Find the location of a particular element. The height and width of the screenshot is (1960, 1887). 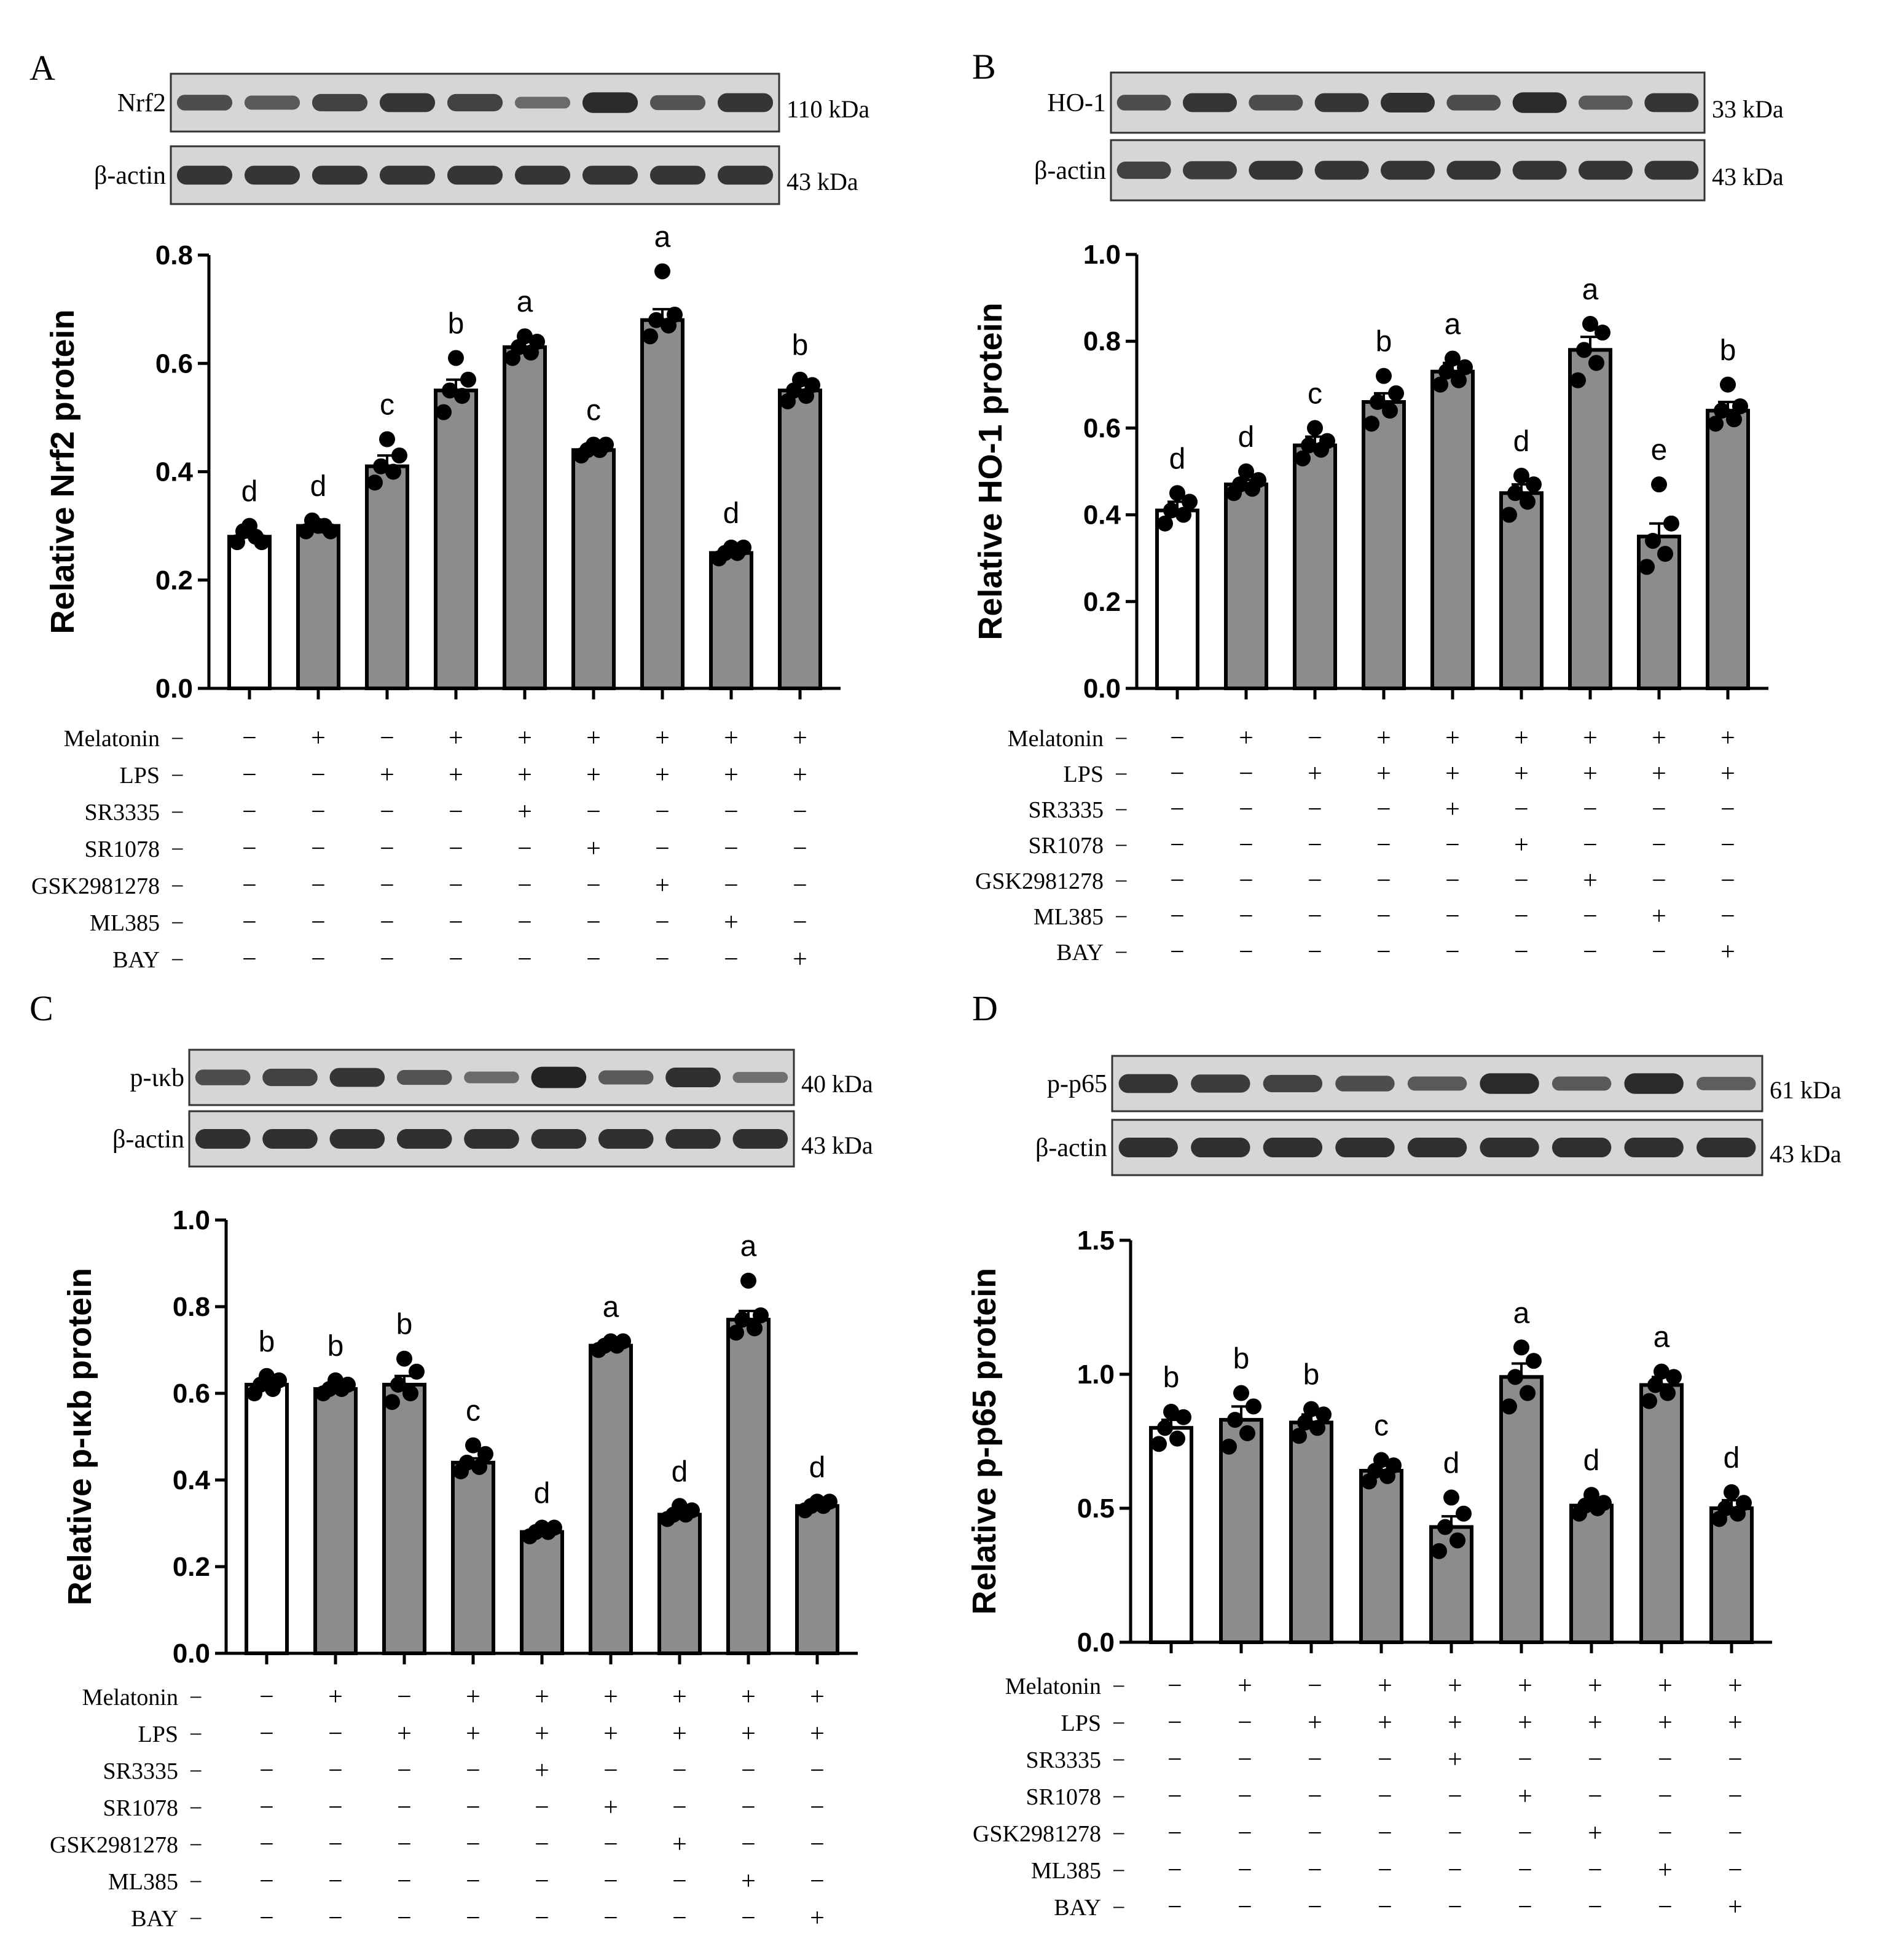

y-tick-label: 0.6 is located at coordinates (191, 1394).